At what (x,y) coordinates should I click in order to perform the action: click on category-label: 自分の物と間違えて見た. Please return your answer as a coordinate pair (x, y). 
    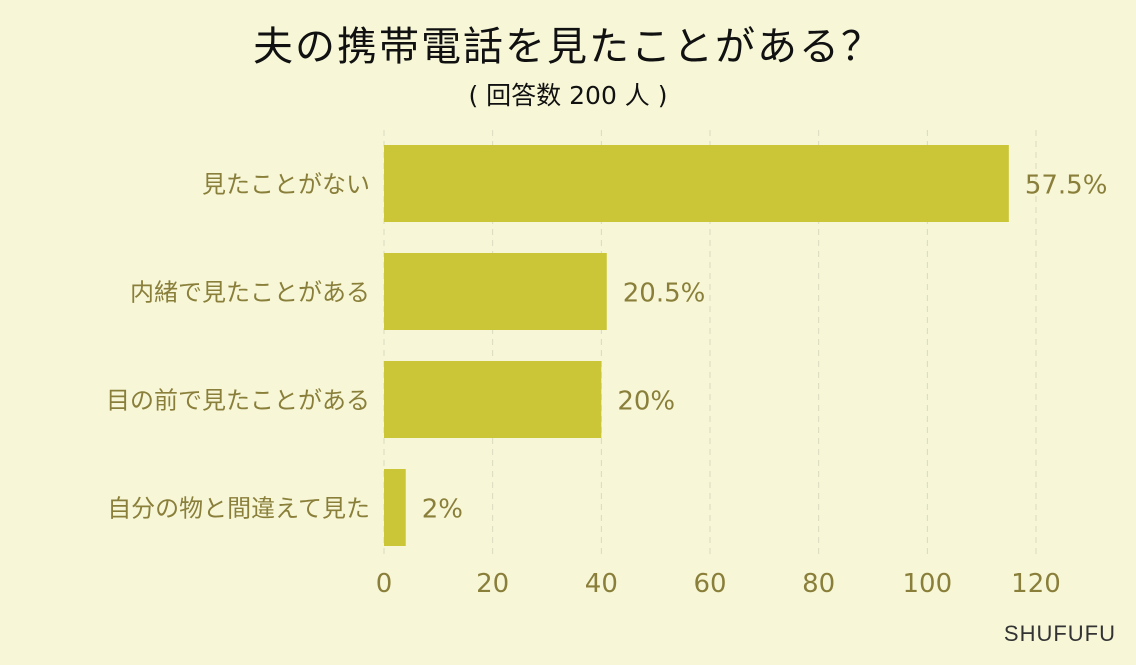
    Looking at the image, I should click on (238, 509).